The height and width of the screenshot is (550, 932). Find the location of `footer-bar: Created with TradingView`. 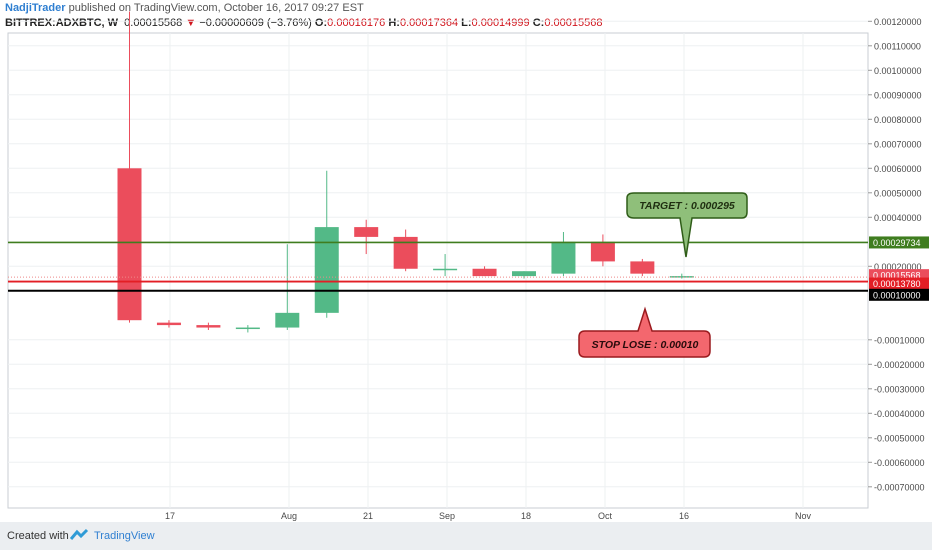

footer-bar: Created with TradingView is located at coordinates (466, 536).